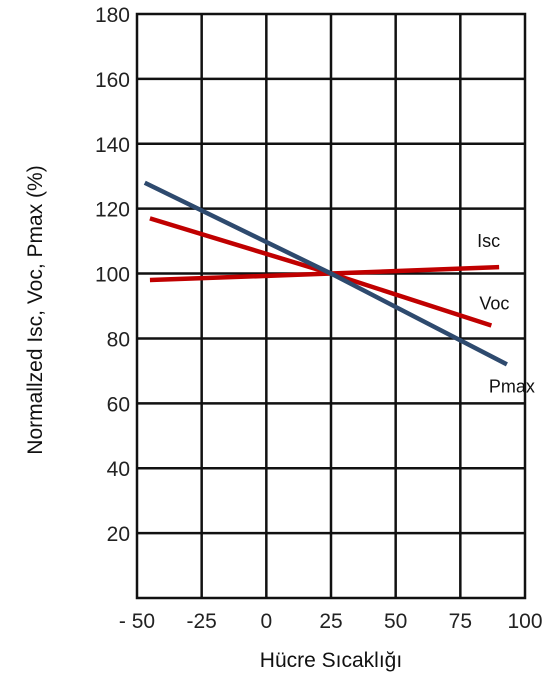 Image resolution: width=560 pixels, height=683 pixels. What do you see at coordinates (460, 621) in the screenshot?
I see `x-tick-label: 75` at bounding box center [460, 621].